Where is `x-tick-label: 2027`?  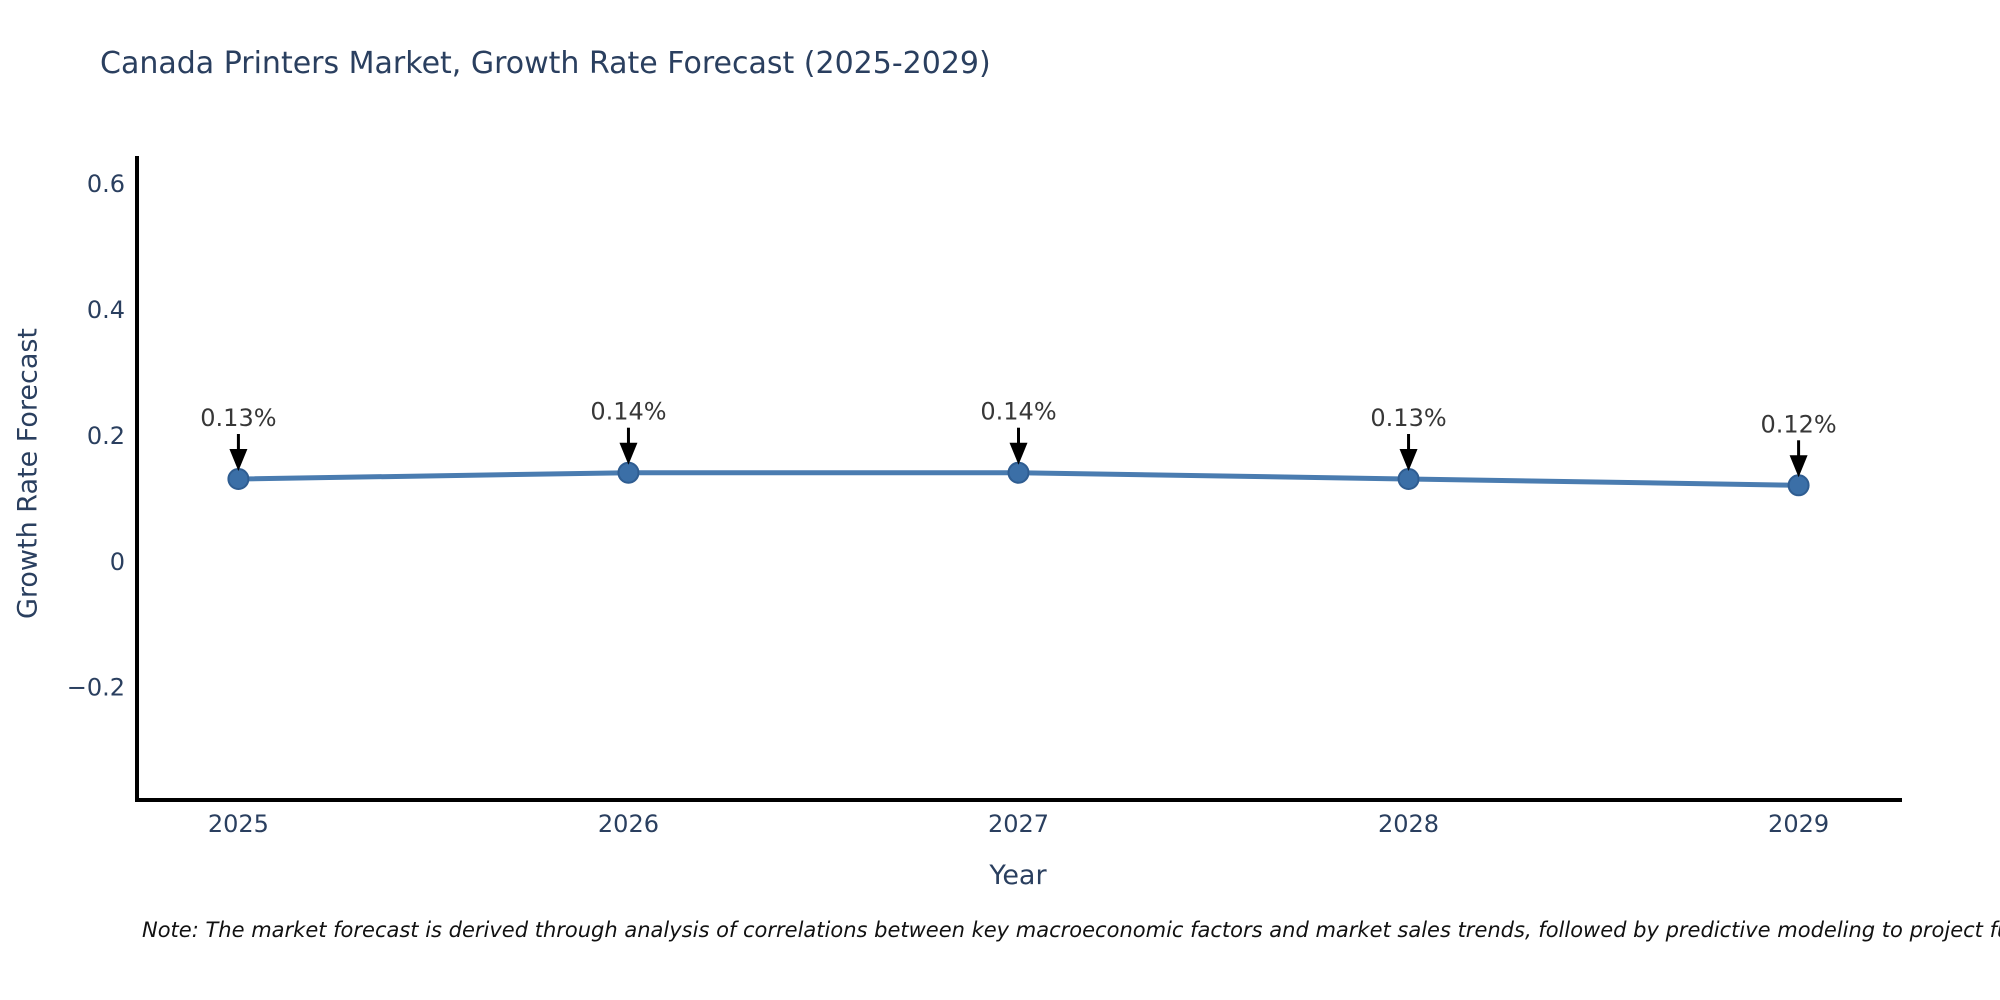 x-tick-label: 2027 is located at coordinates (1018, 824).